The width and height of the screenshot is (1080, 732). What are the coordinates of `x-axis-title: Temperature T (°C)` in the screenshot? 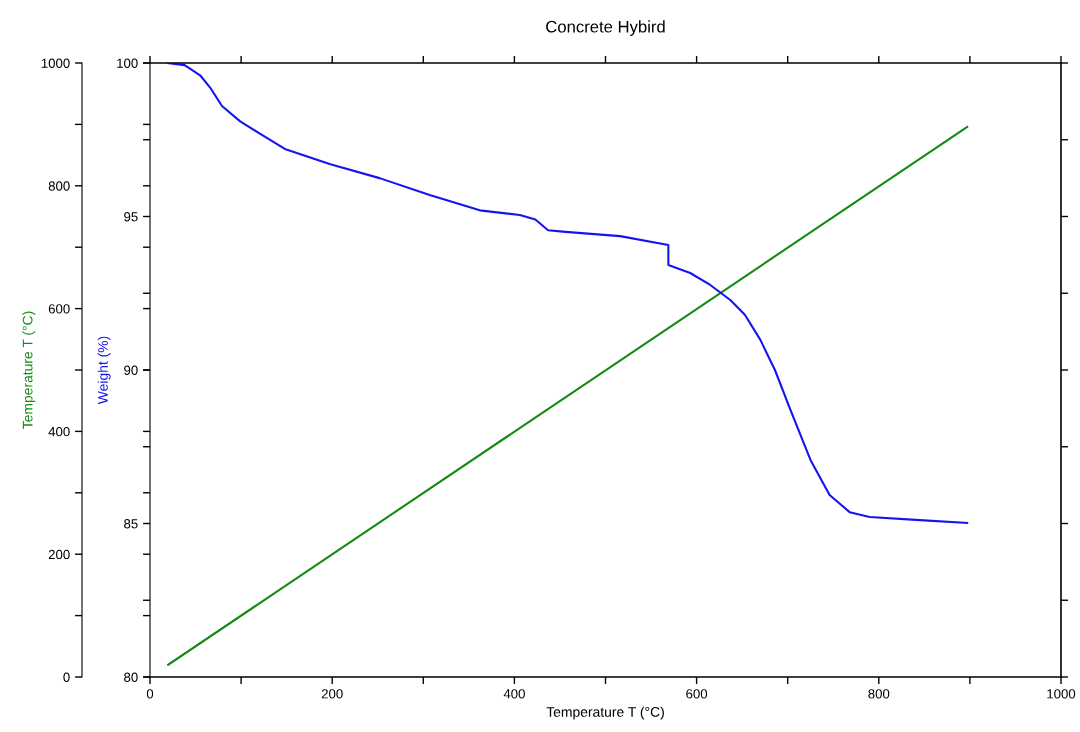 It's located at (605, 713).